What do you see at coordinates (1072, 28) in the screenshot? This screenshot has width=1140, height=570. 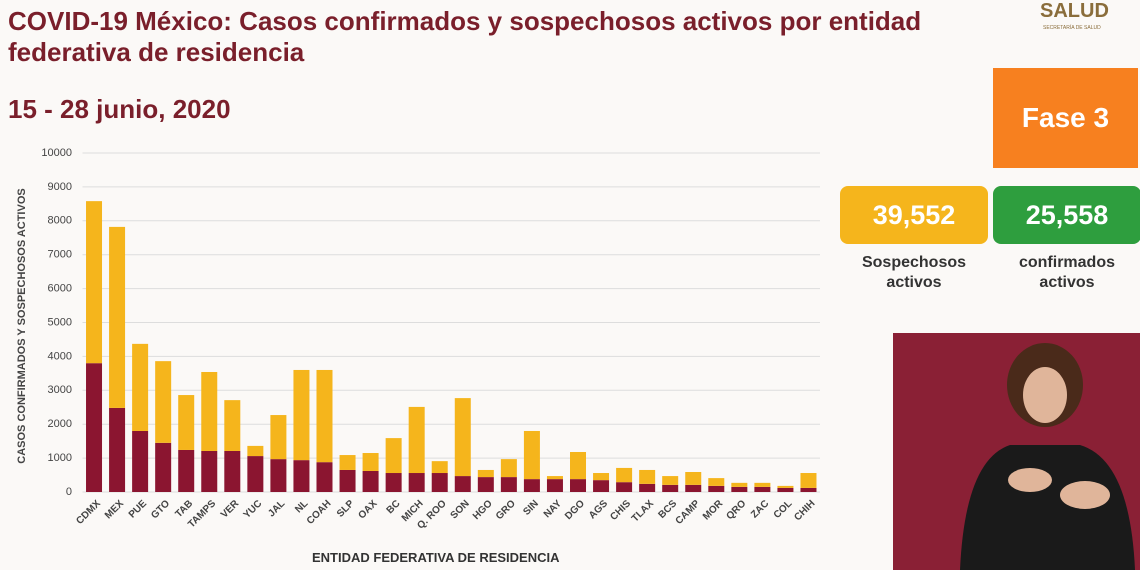 I see `logo-sub: SECRETARÍA DE SALUD` at bounding box center [1072, 28].